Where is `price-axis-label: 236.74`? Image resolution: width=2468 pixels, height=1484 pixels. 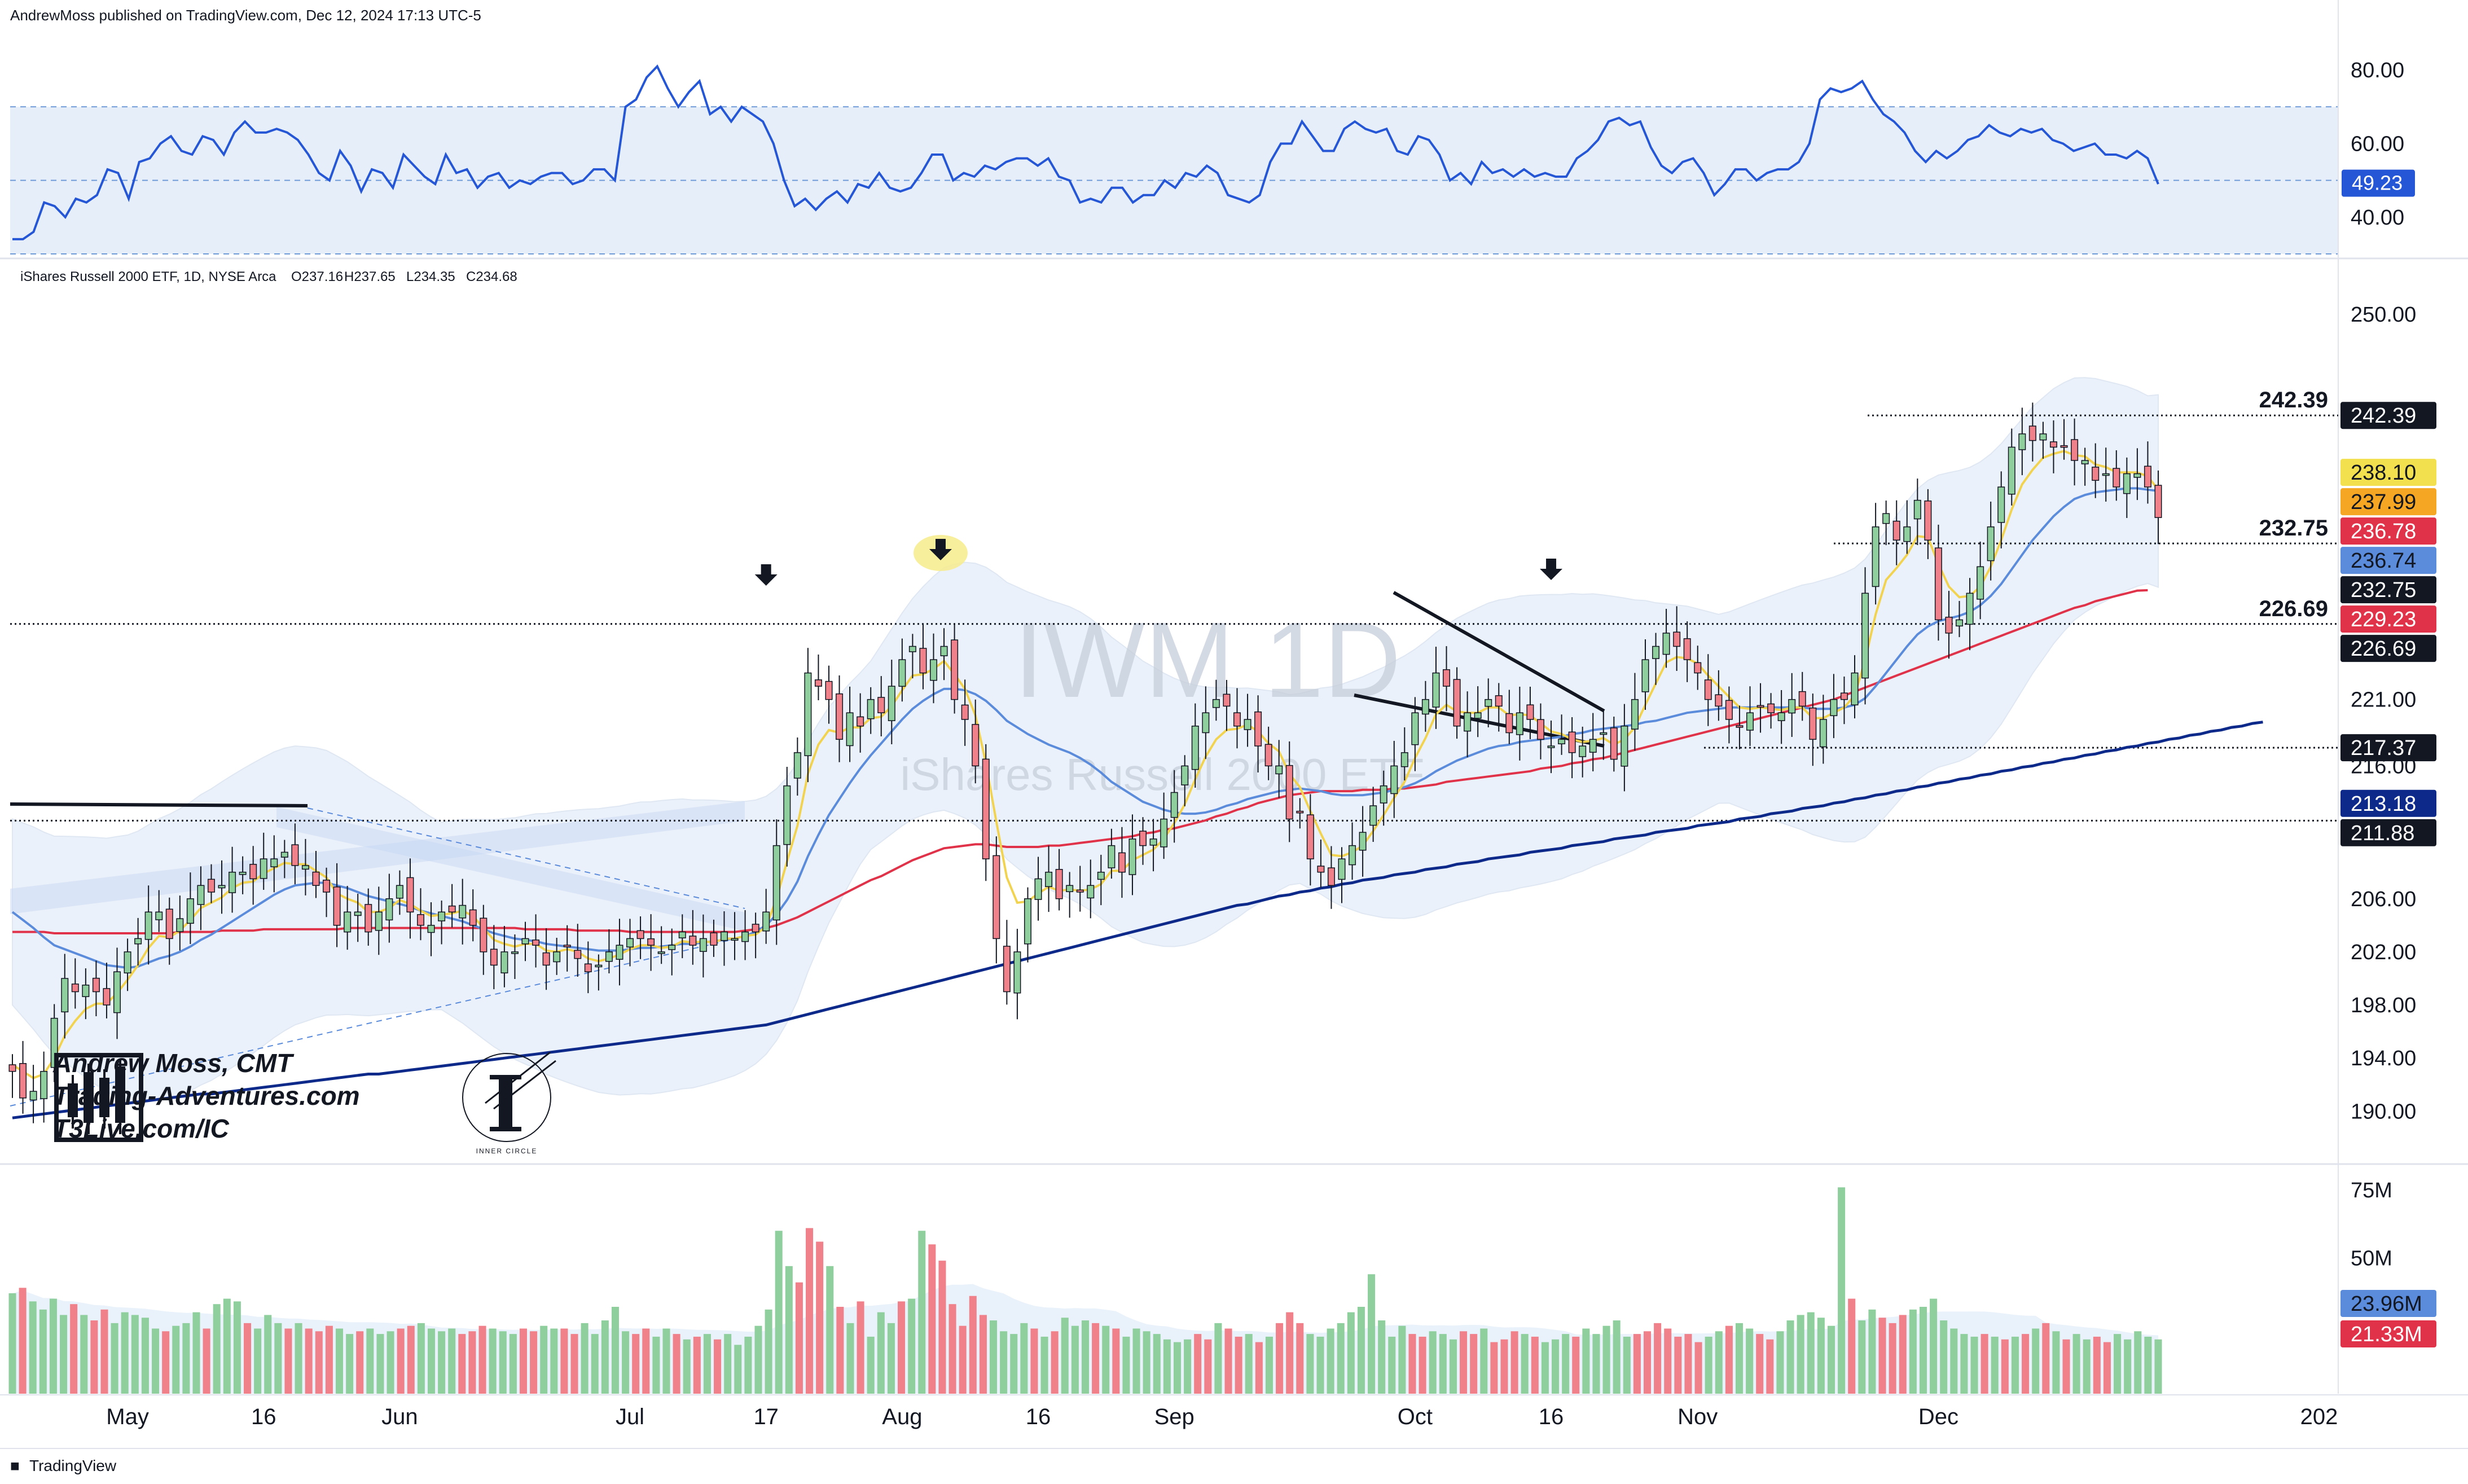
price-axis-label: 236.74 is located at coordinates (2388, 560).